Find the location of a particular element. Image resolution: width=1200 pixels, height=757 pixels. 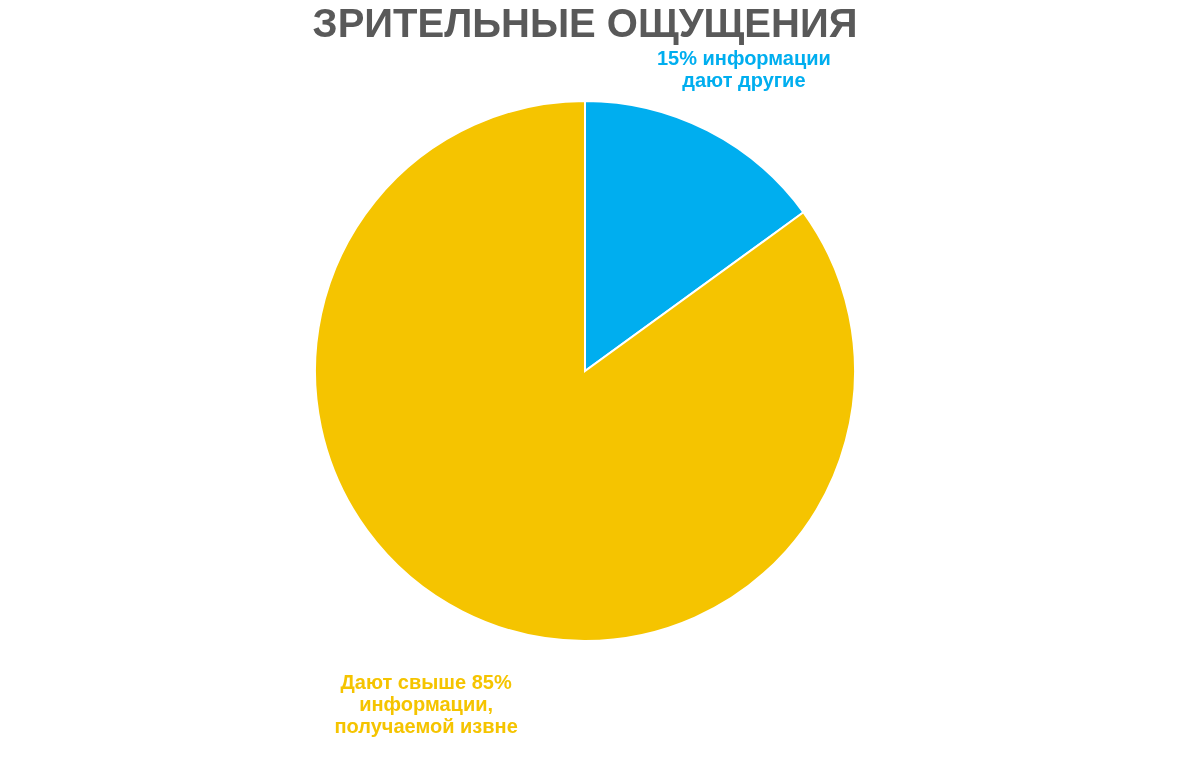

chart-title: ЗРИТЕЛЬНЫЕ ОЩУЩЕНИЯ is located at coordinates (585, 23).